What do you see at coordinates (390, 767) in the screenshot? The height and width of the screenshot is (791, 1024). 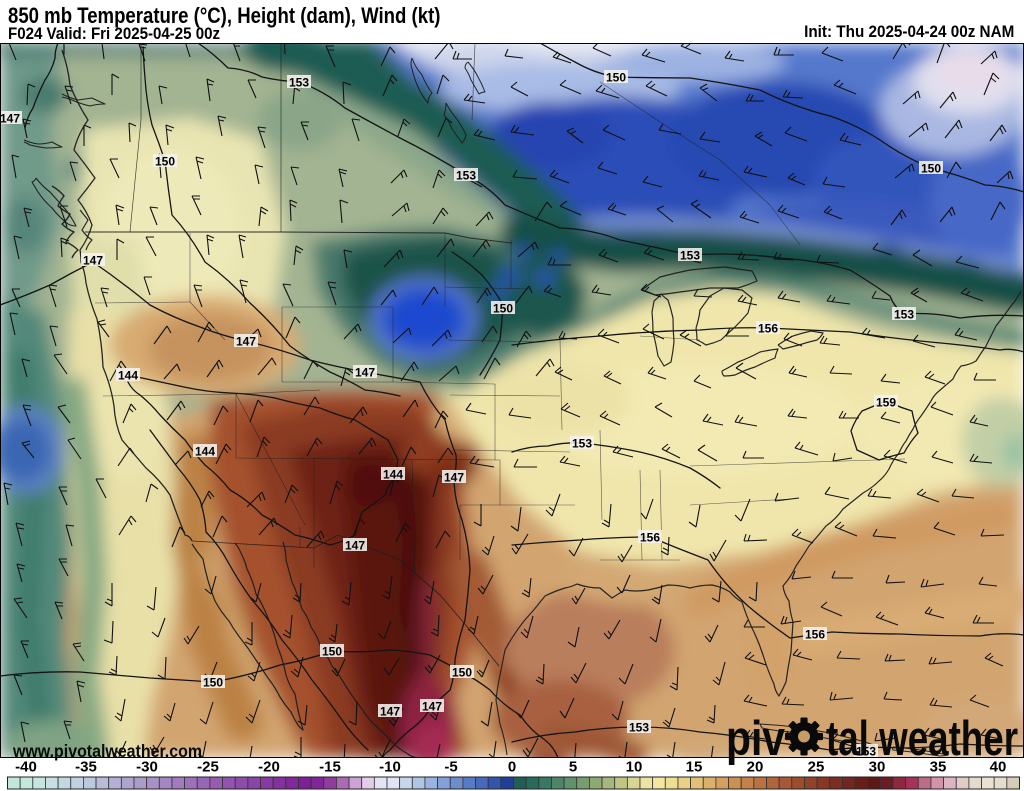 I see `svg-text: -10` at bounding box center [390, 767].